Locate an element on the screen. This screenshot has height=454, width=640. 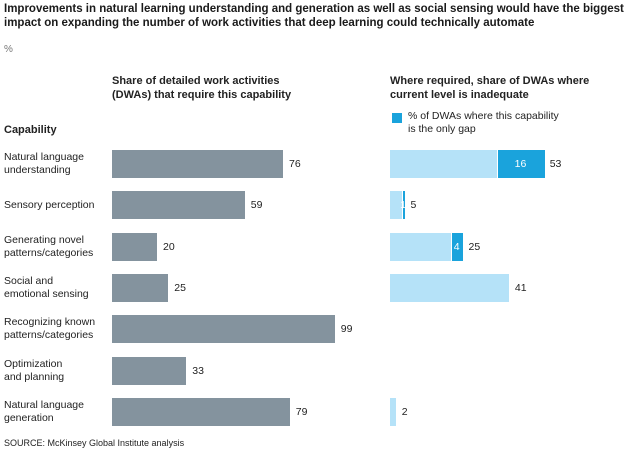
value-label-required: 33 is located at coordinates (198, 370).